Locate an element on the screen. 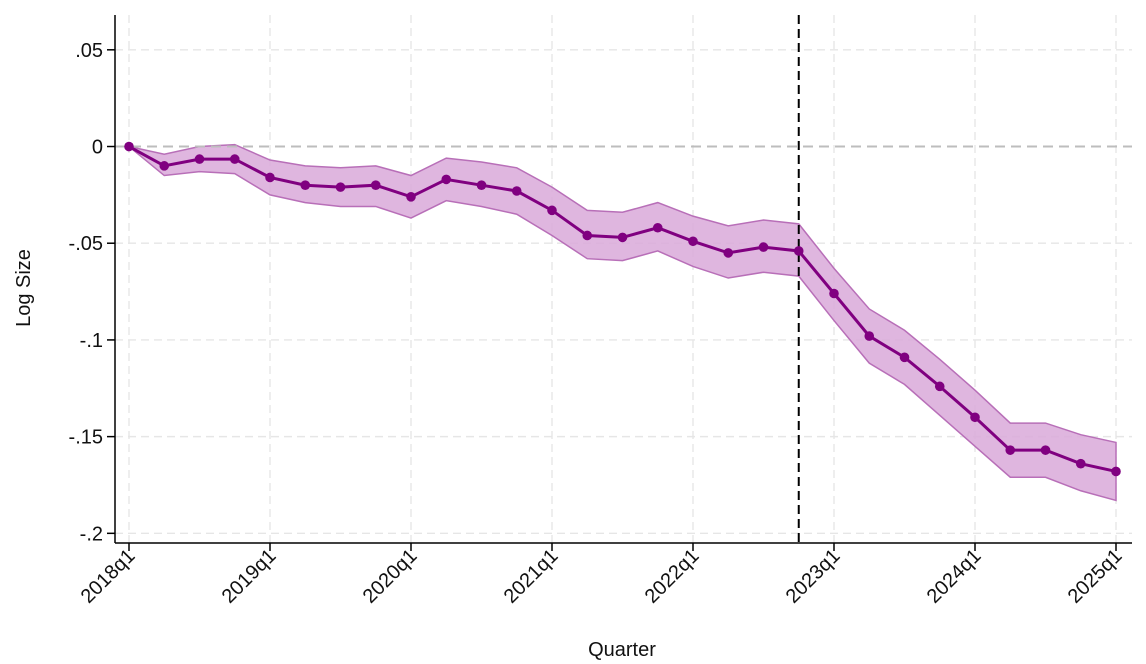  y-tick-label: -.15 is located at coordinates (86, 438).